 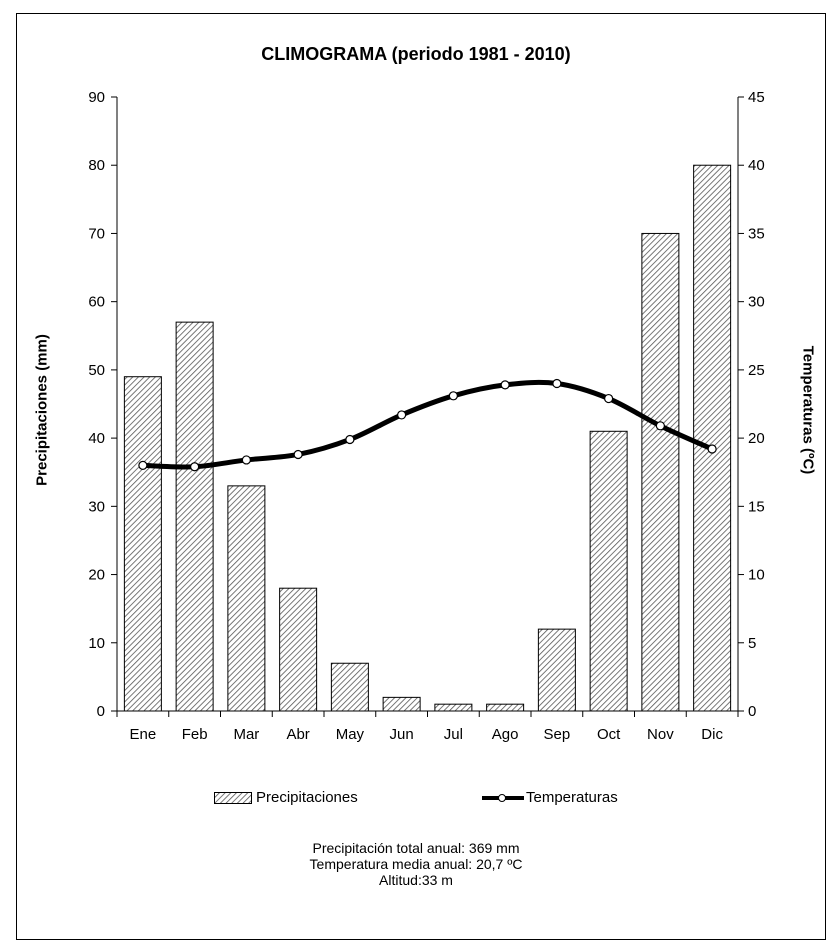 I want to click on bar-nov, so click(x=660, y=472).